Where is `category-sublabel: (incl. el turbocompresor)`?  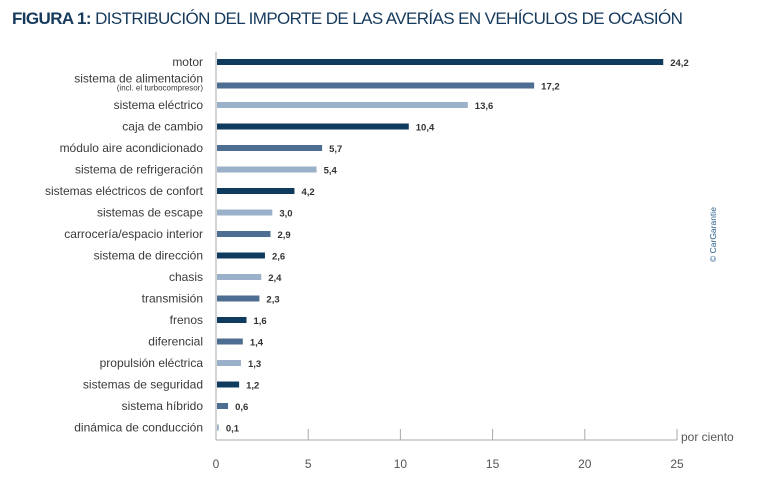 category-sublabel: (incl. el turbocompresor) is located at coordinates (160, 88).